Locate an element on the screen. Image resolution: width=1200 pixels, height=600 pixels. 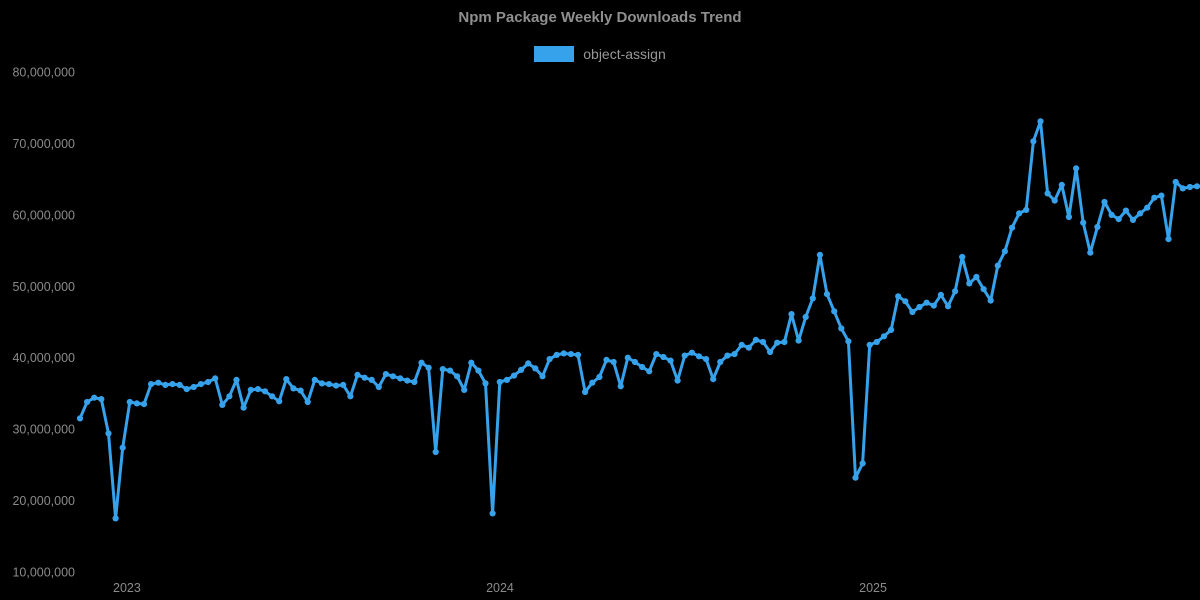
x-axis-tick-label: 2024 is located at coordinates (500, 588).